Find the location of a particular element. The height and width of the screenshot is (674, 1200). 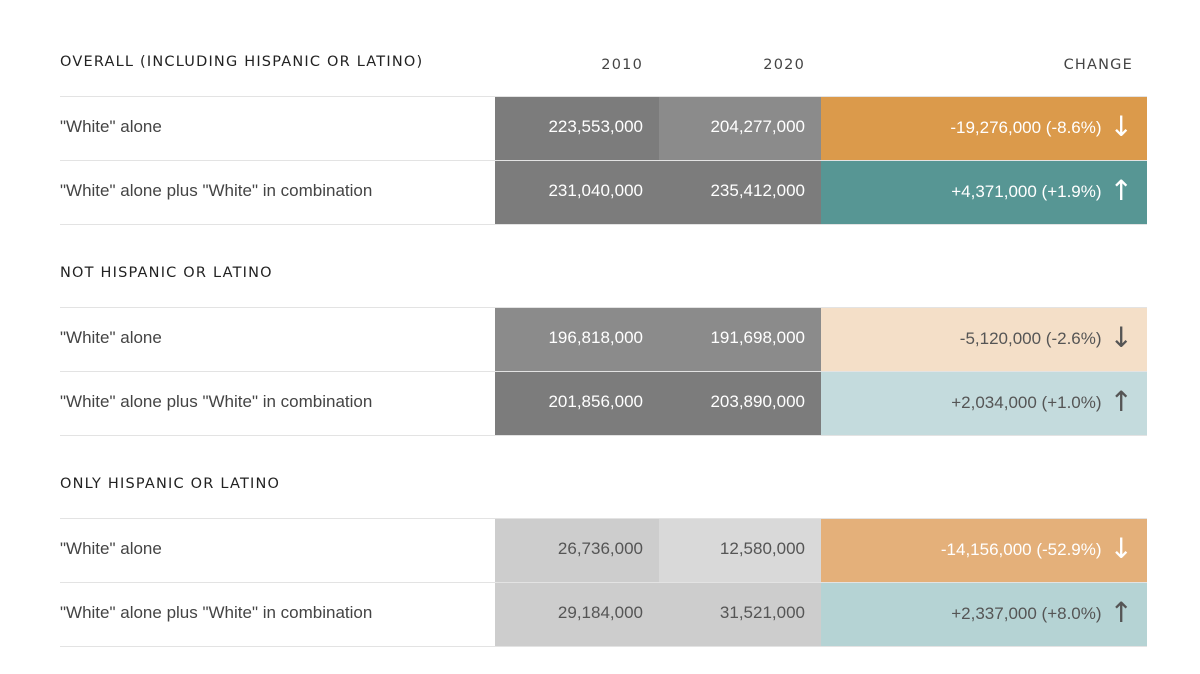

value-2010: 231,040,000 is located at coordinates (577, 192).